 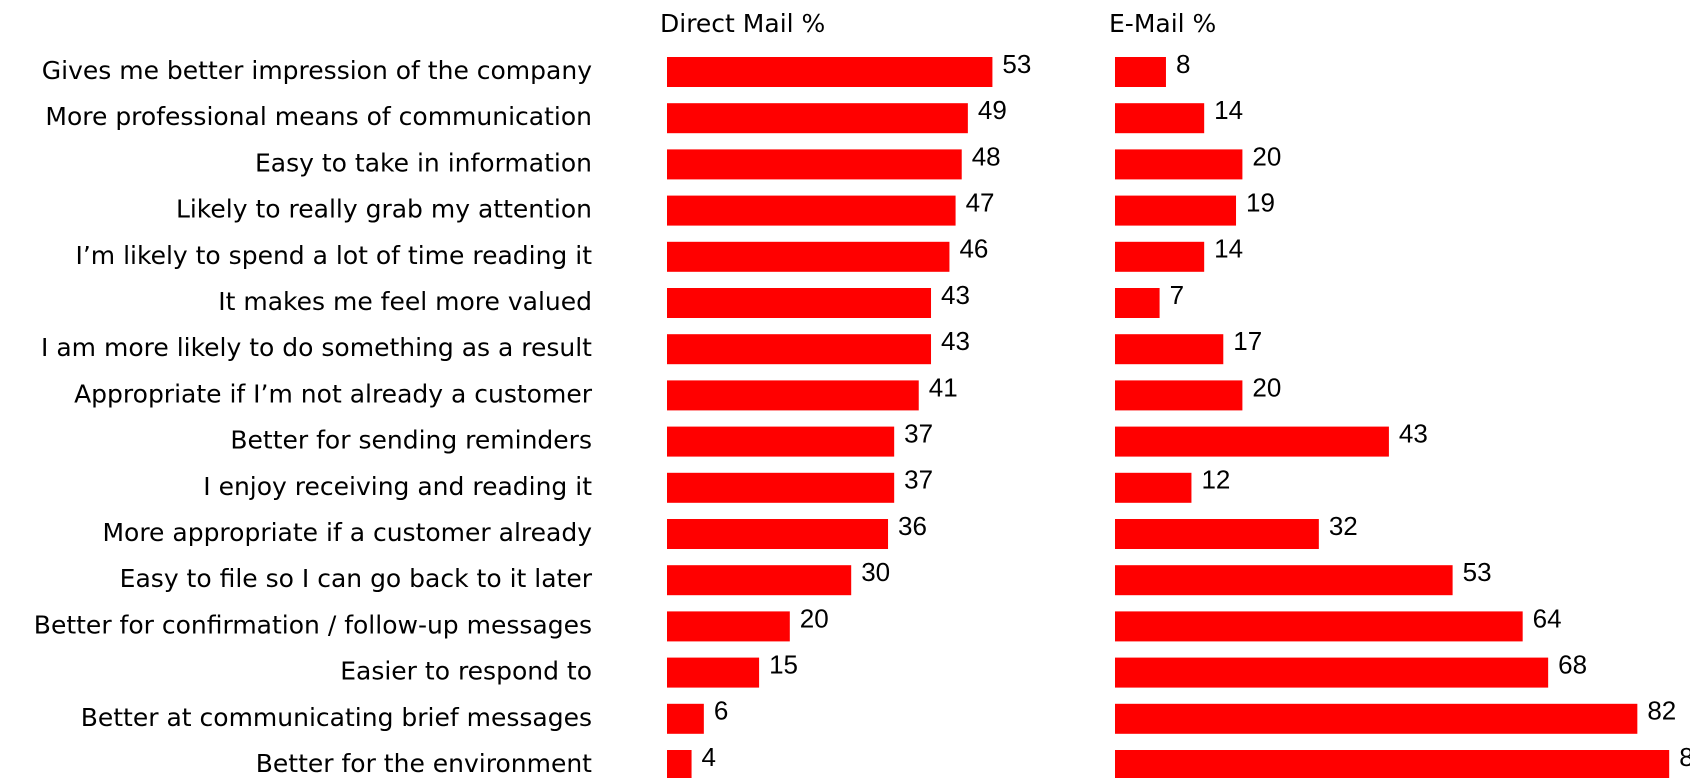 What do you see at coordinates (424, 763) in the screenshot?
I see `category-label: Better for the environment` at bounding box center [424, 763].